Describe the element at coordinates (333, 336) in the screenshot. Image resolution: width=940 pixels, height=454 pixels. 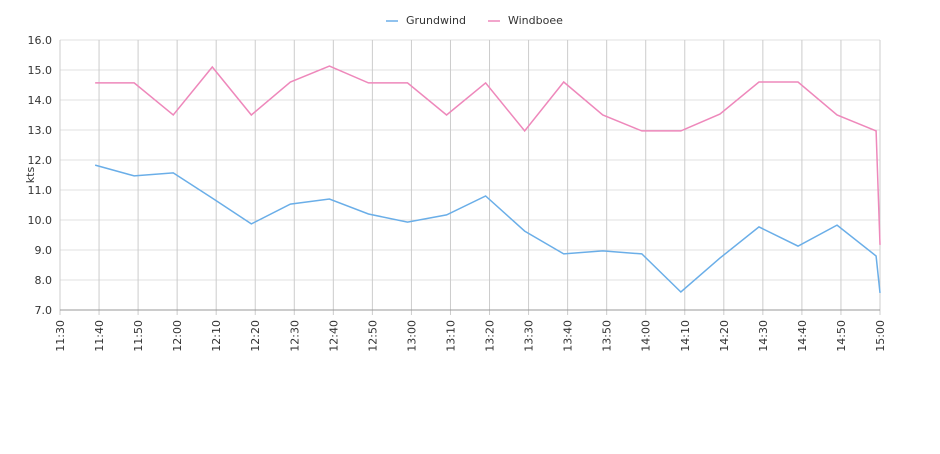
I see `x-tick-label: 12:40` at that location.